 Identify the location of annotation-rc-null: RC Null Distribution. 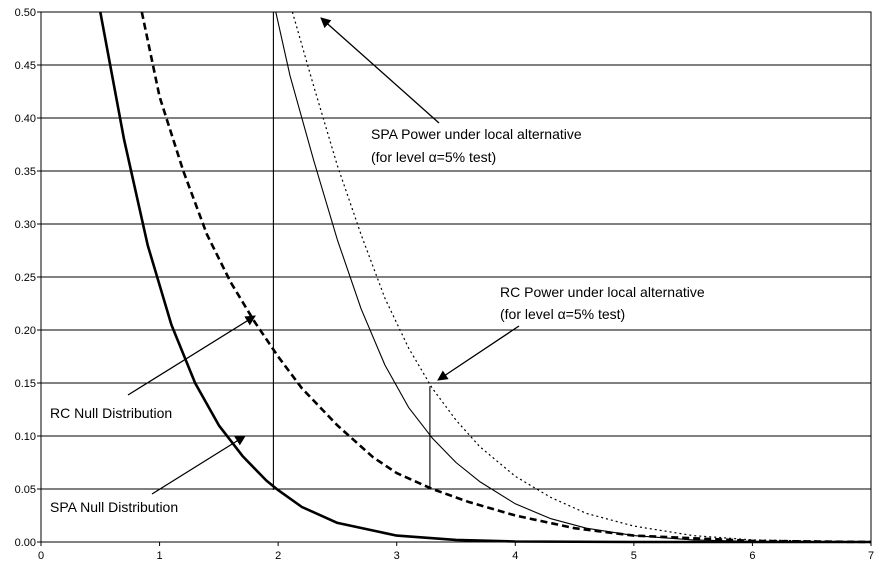
(153, 368).